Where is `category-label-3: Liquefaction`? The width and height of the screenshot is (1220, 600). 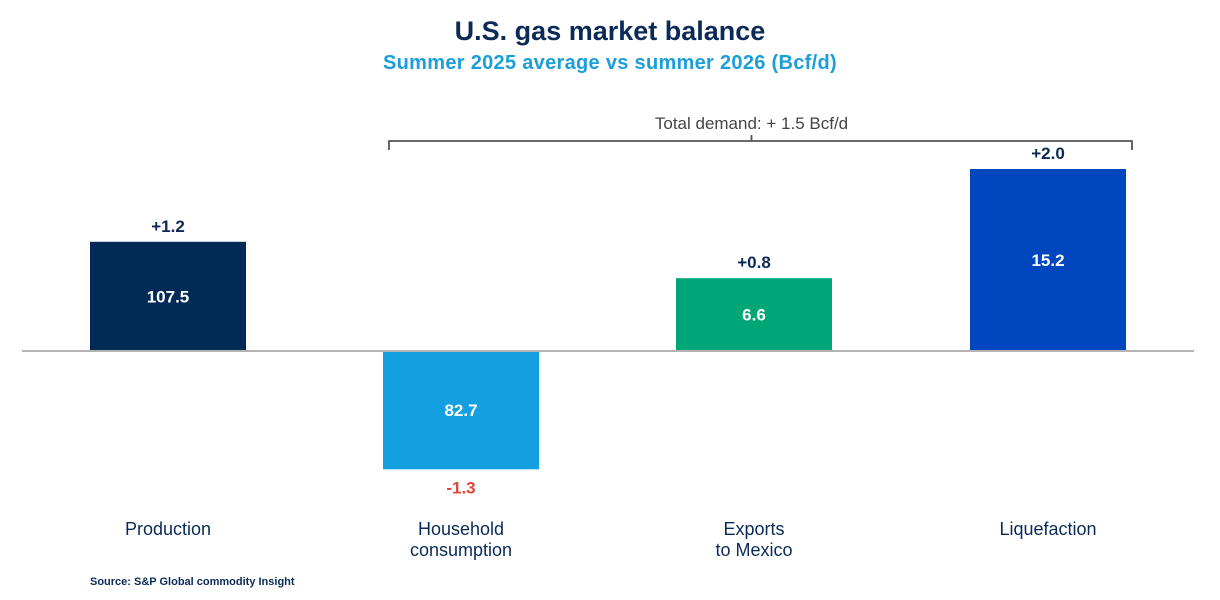 category-label-3: Liquefaction is located at coordinates (1047, 529).